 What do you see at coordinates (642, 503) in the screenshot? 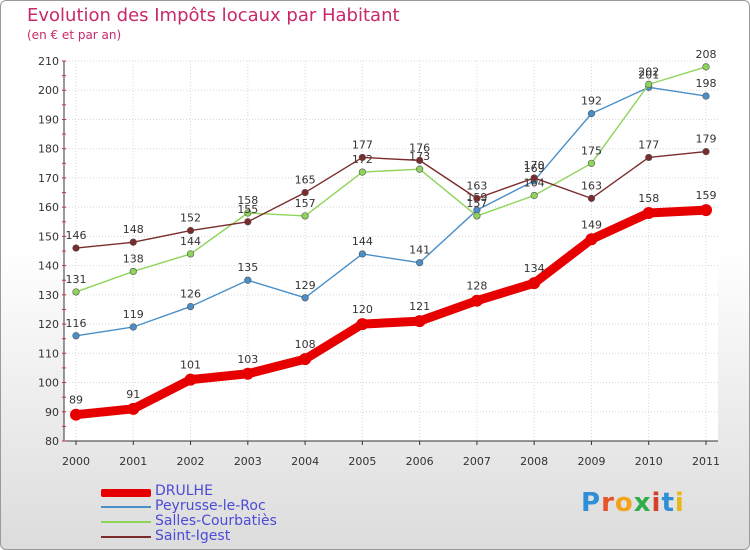
I see `logo-letter: x` at bounding box center [642, 503].